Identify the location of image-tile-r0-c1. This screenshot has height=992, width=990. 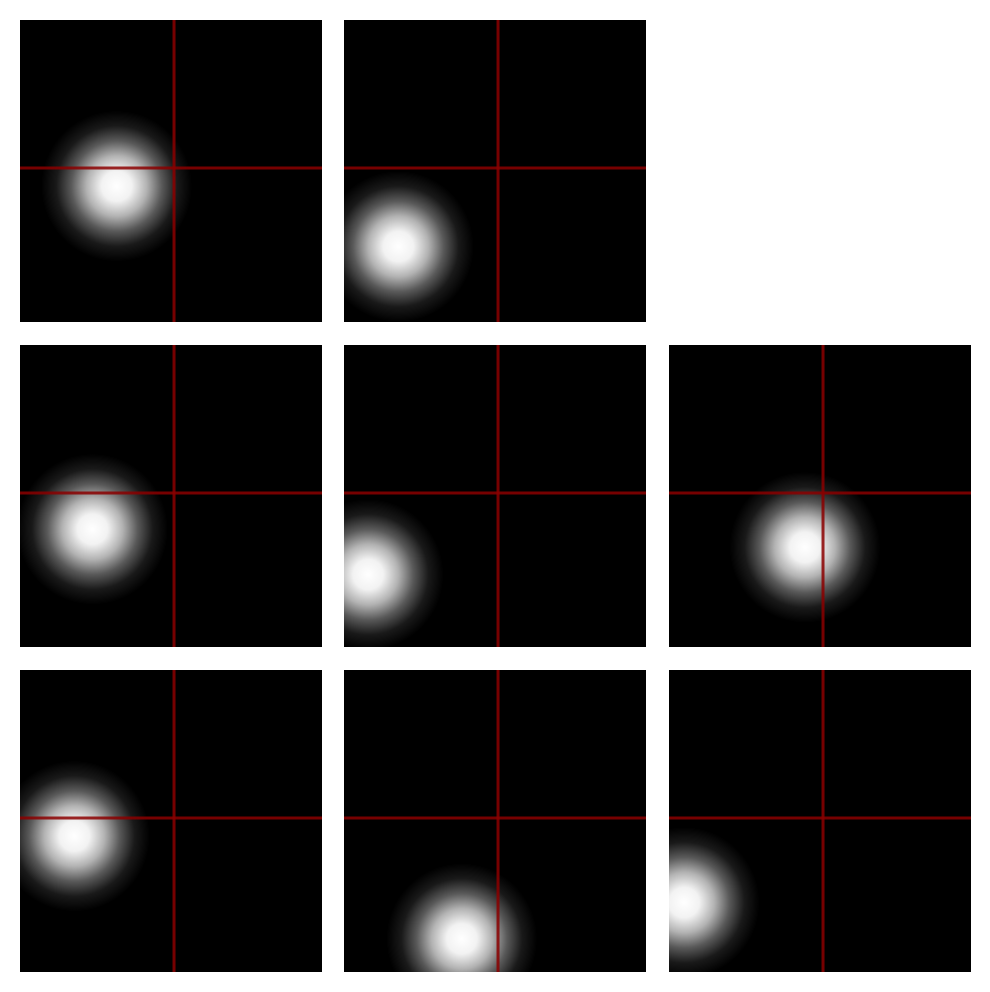
(495, 171).